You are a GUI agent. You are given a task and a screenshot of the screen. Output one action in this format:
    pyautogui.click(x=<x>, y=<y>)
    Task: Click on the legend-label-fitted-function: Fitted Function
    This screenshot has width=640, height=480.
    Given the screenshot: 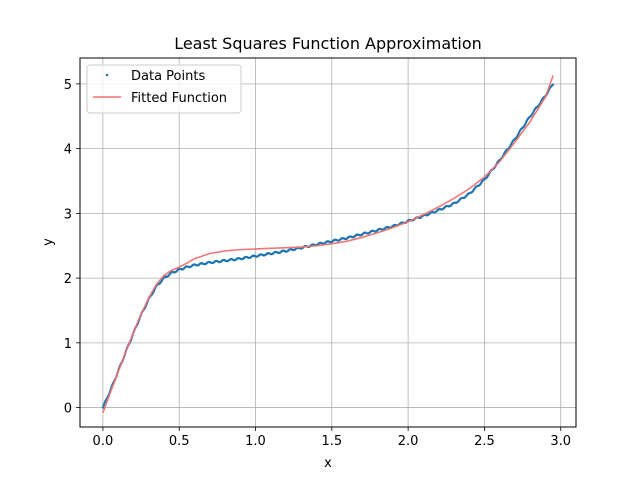 What is the action you would take?
    pyautogui.click(x=179, y=98)
    